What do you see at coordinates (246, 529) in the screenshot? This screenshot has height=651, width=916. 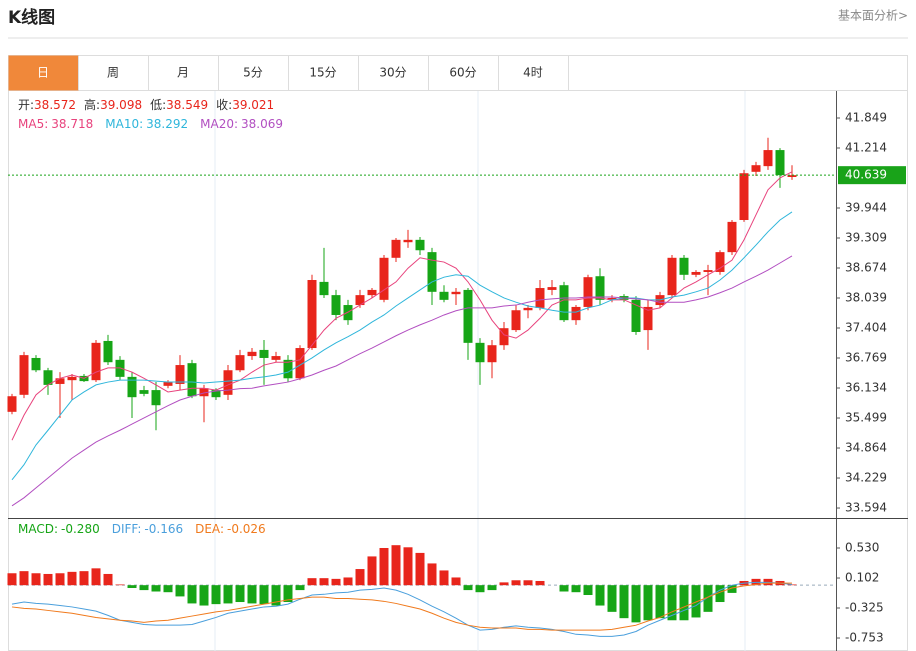 I see `legend-value: -0.026` at bounding box center [246, 529].